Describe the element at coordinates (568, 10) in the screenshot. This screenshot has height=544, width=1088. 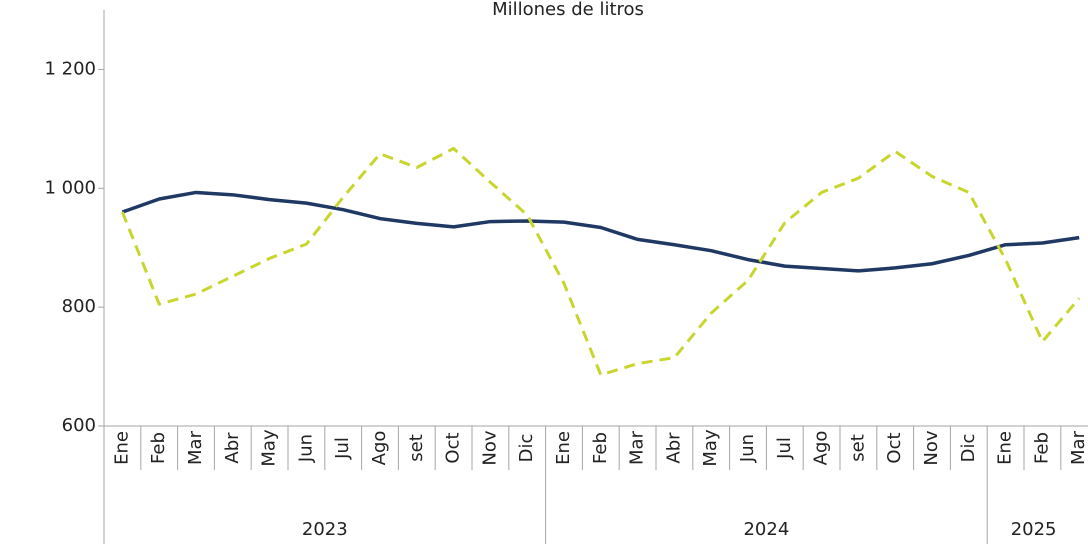
I see `chart-title: Millones de litros` at that location.